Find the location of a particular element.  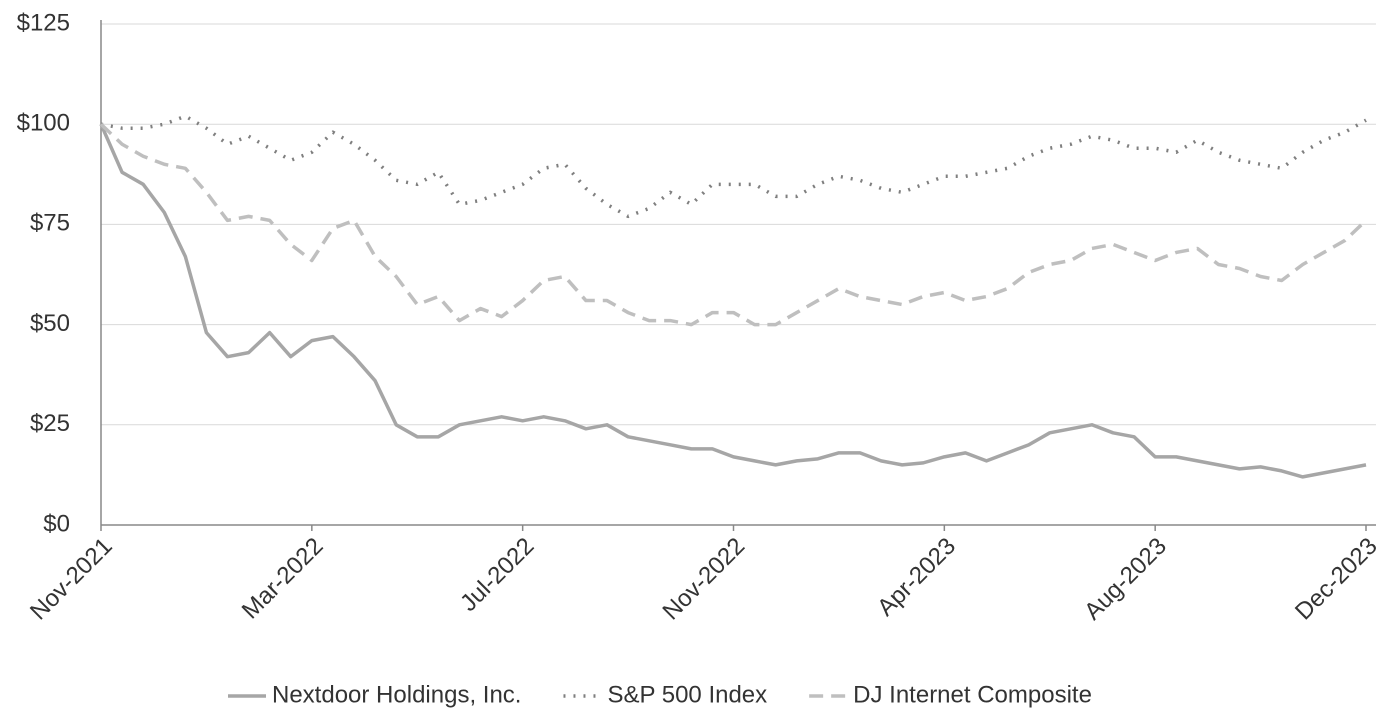

legend-label: S&P 500 Index is located at coordinates (687, 694).